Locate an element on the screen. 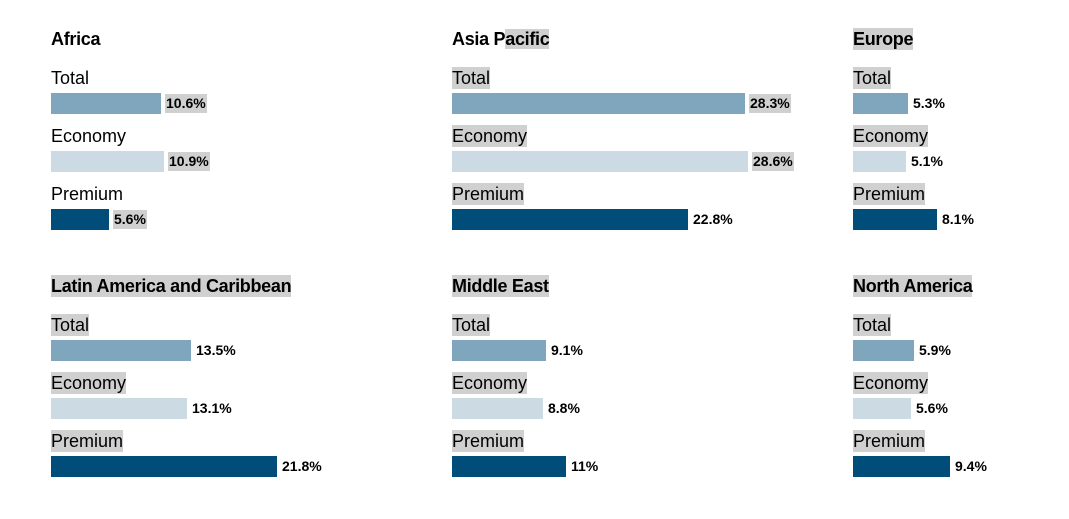  bar-row-premium: Premium 11% is located at coordinates (642, 455).